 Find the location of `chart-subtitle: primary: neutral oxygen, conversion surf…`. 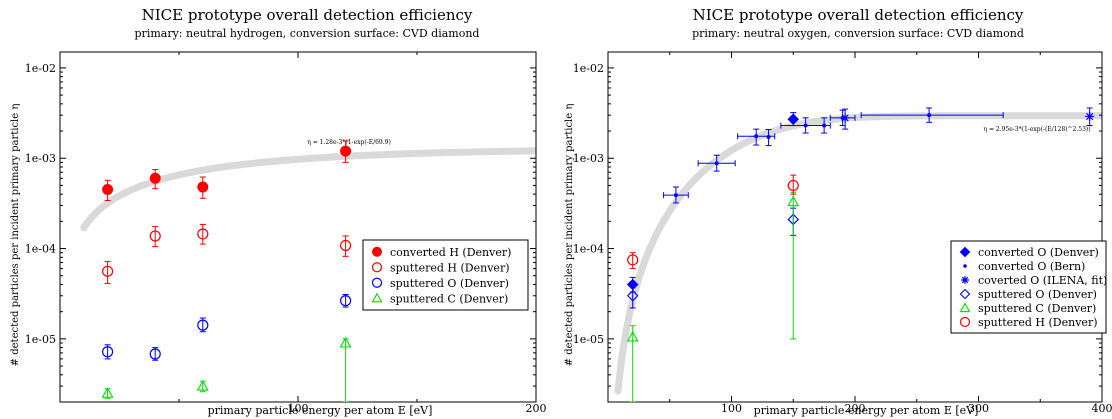

chart-subtitle: primary: neutral oxygen, conversion surf… is located at coordinates (858, 33).